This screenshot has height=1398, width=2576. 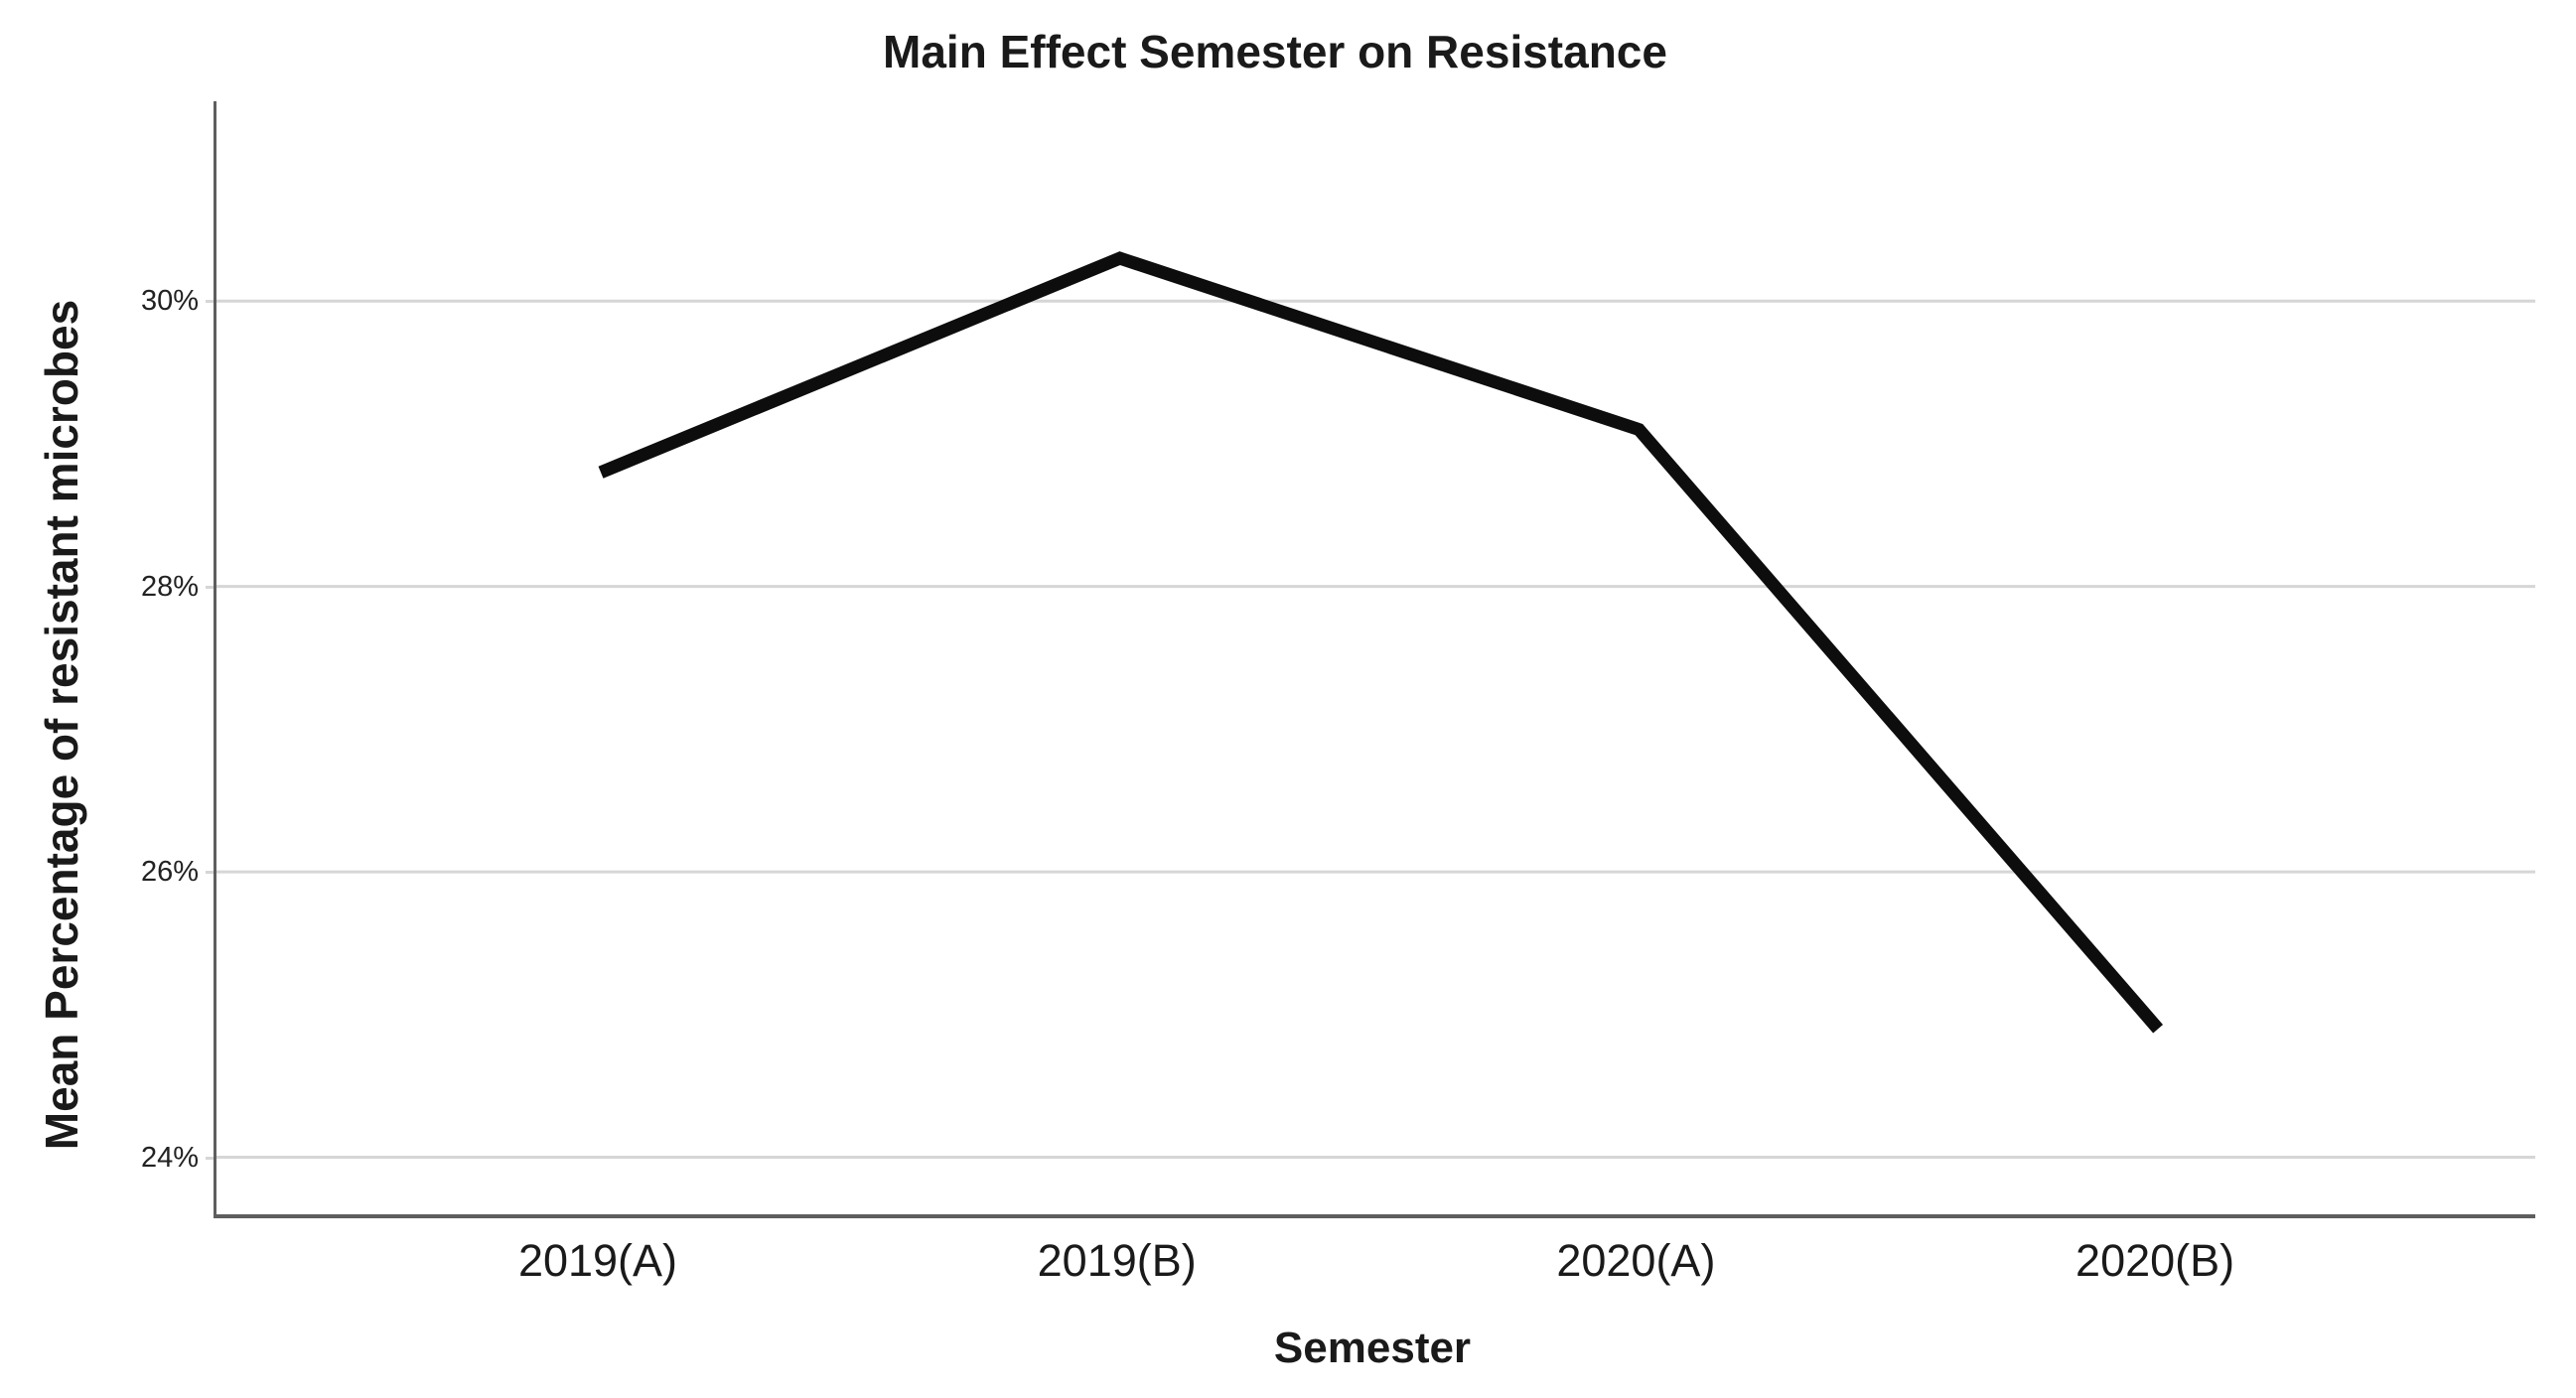 What do you see at coordinates (170, 1157) in the screenshot?
I see `y-tick-label: 24%` at bounding box center [170, 1157].